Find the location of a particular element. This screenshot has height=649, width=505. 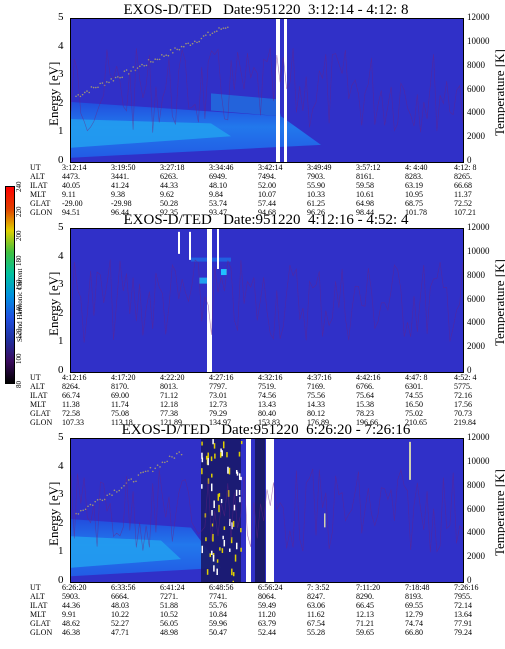

ephemeris-value: 50.28 is located at coordinates (169, 203).